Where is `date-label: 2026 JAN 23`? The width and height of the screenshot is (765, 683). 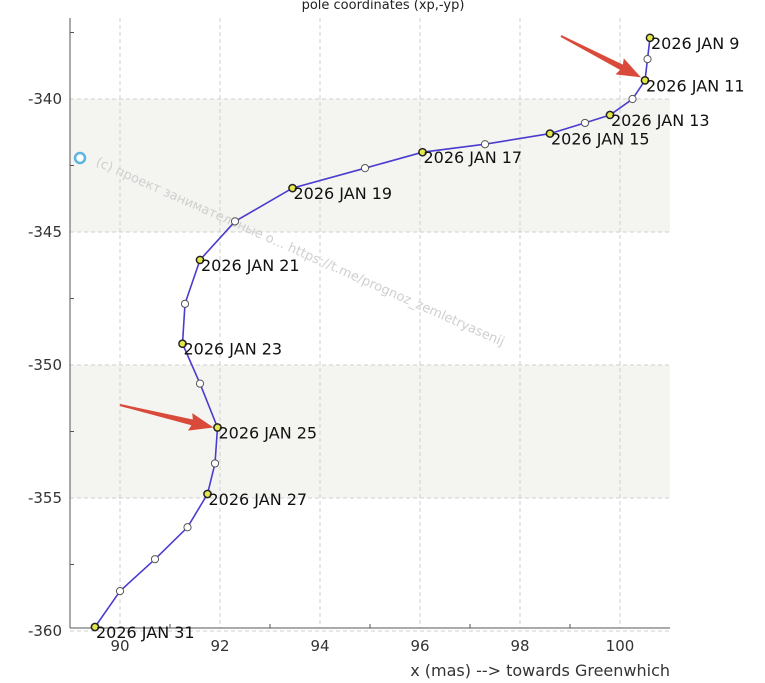
date-label: 2026 JAN 23 is located at coordinates (233, 349).